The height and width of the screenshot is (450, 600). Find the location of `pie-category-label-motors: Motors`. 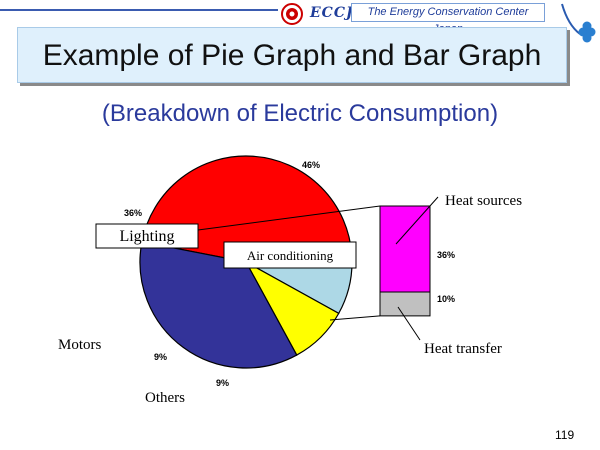

pie-category-label-motors: Motors is located at coordinates (80, 345).